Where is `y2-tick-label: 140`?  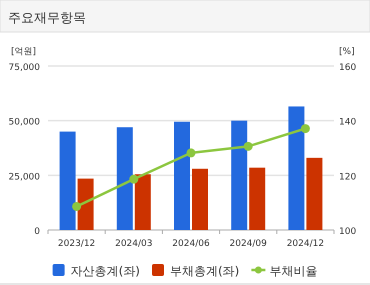 y2-tick-label: 140 is located at coordinates (347, 123).